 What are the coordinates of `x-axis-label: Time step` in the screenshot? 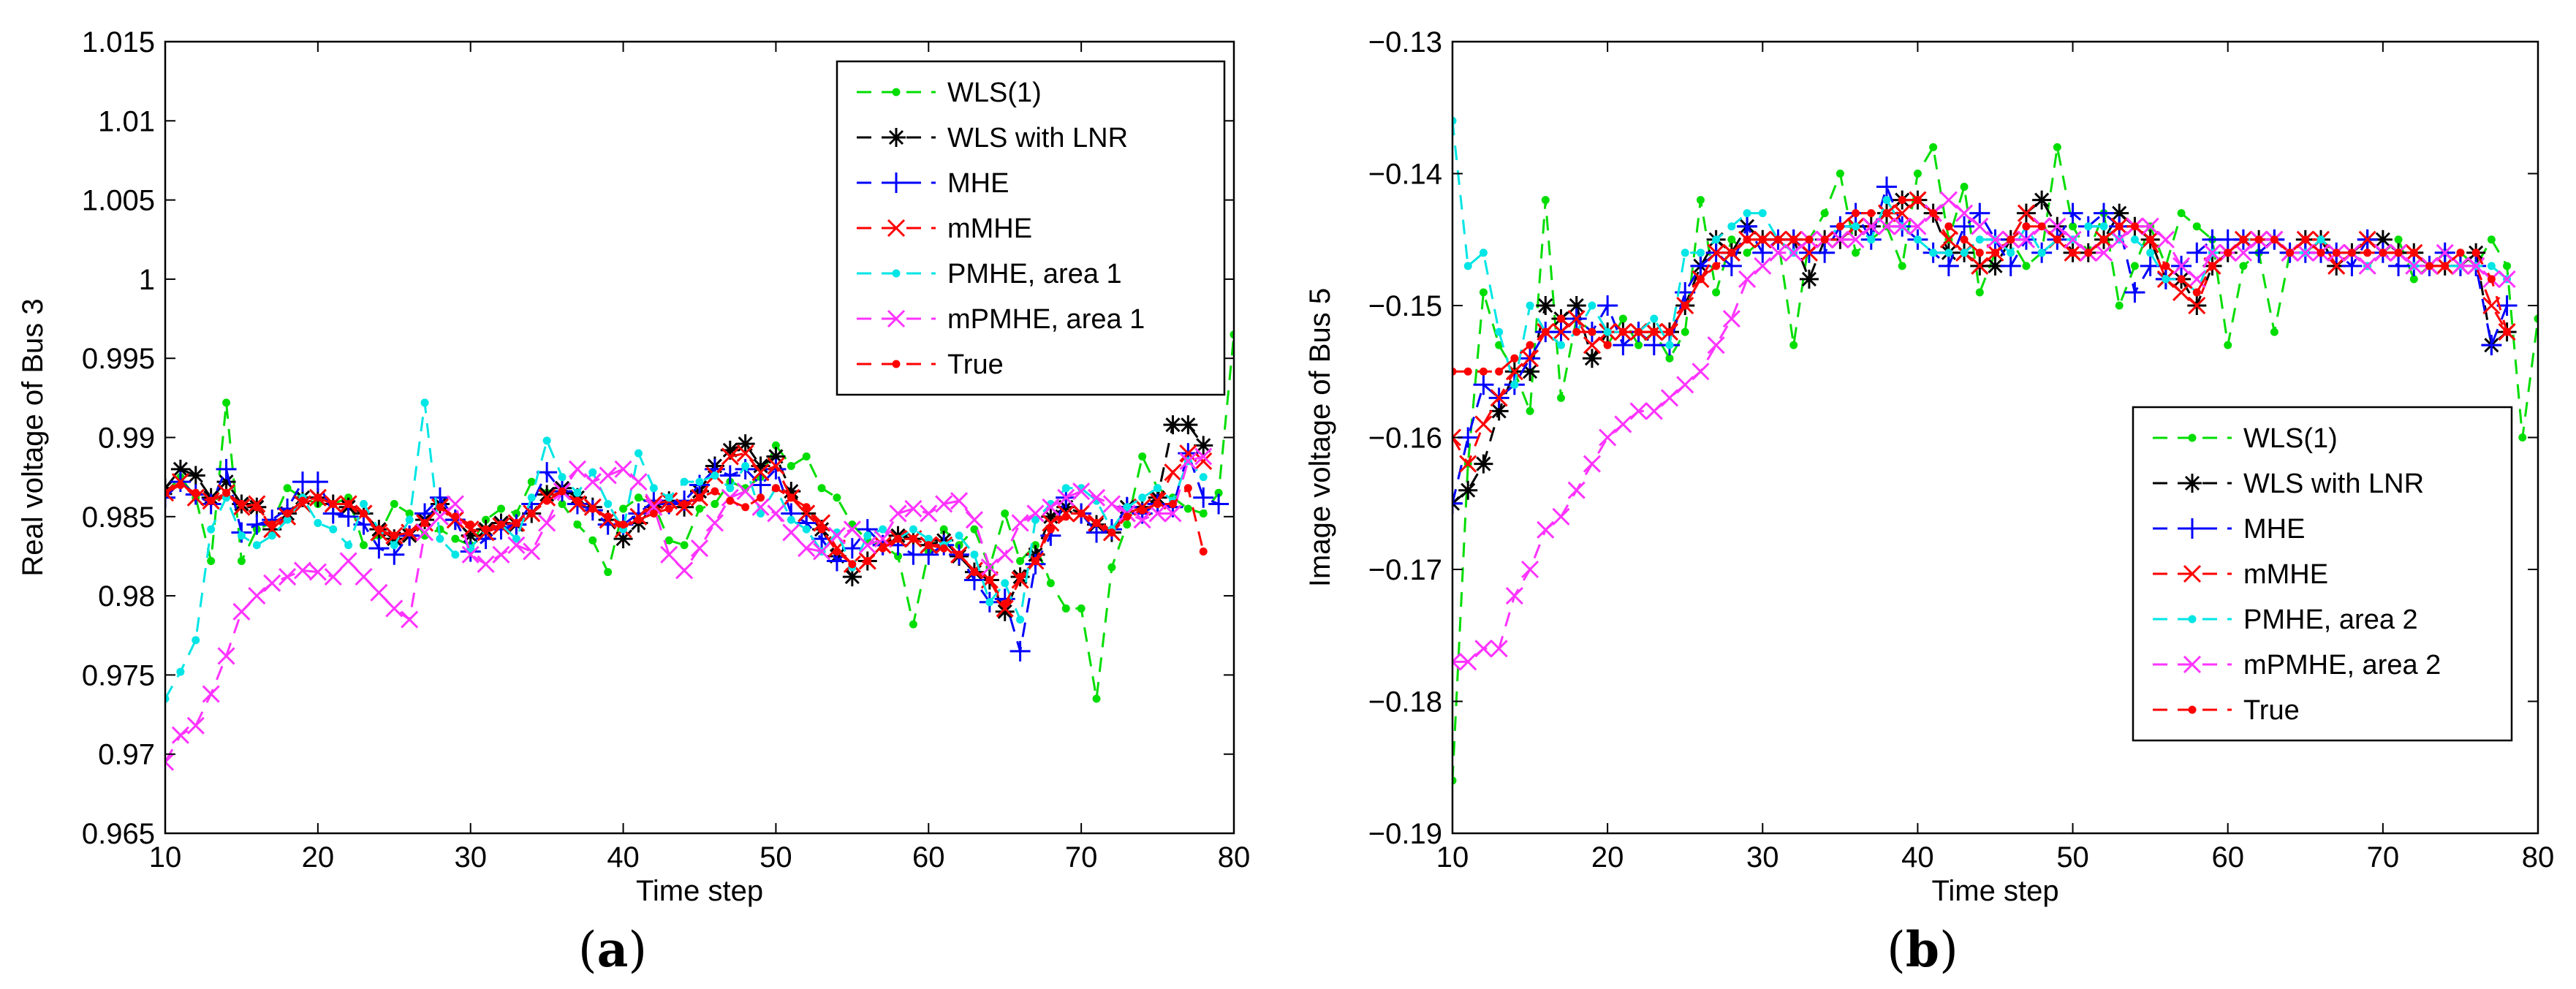 It's located at (699, 891).